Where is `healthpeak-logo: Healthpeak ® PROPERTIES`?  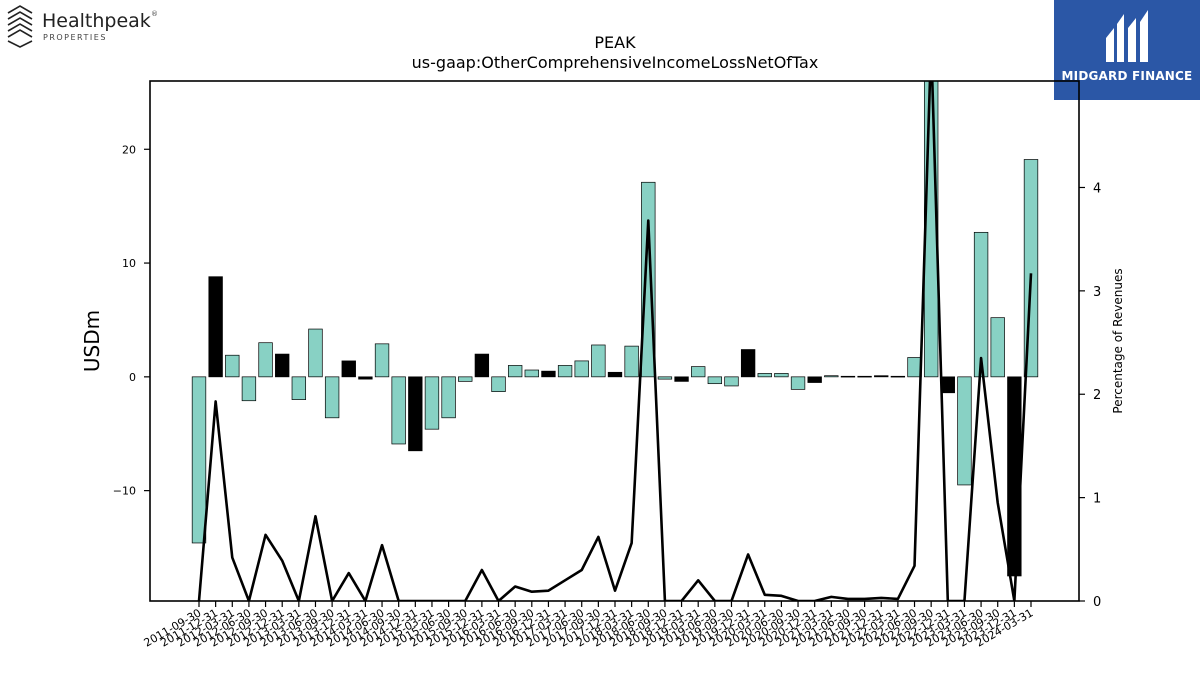 healthpeak-logo: Healthpeak ® PROPERTIES is located at coordinates (89, 26).